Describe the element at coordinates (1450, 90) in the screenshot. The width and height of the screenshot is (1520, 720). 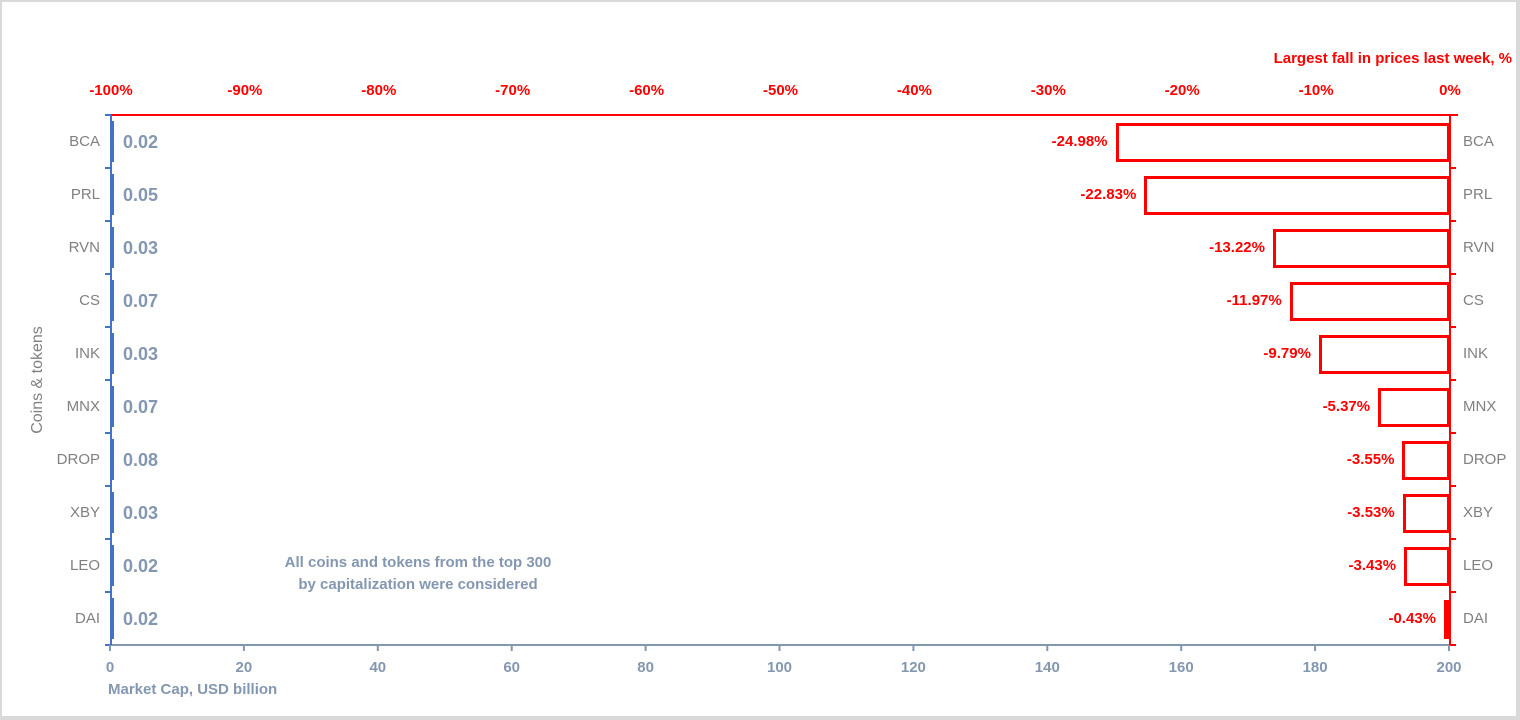
I see `top-axis-tick-label: 0%` at that location.